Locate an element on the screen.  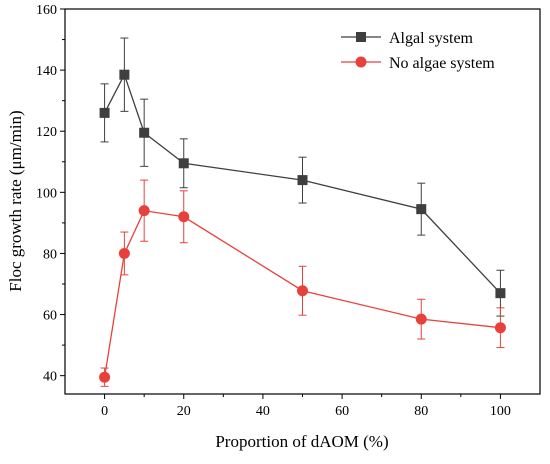
legend: Algal system No algae system is located at coordinates (418, 51).